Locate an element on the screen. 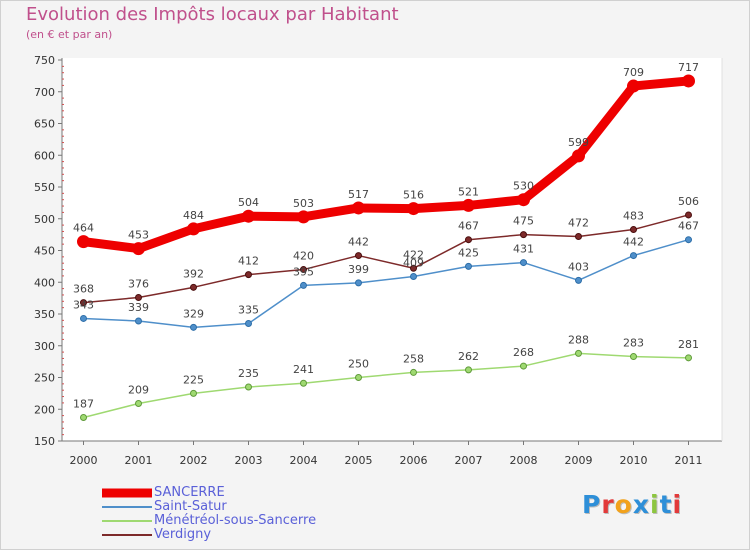 The height and width of the screenshot is (550, 750). data-label: 235 is located at coordinates (248, 373).